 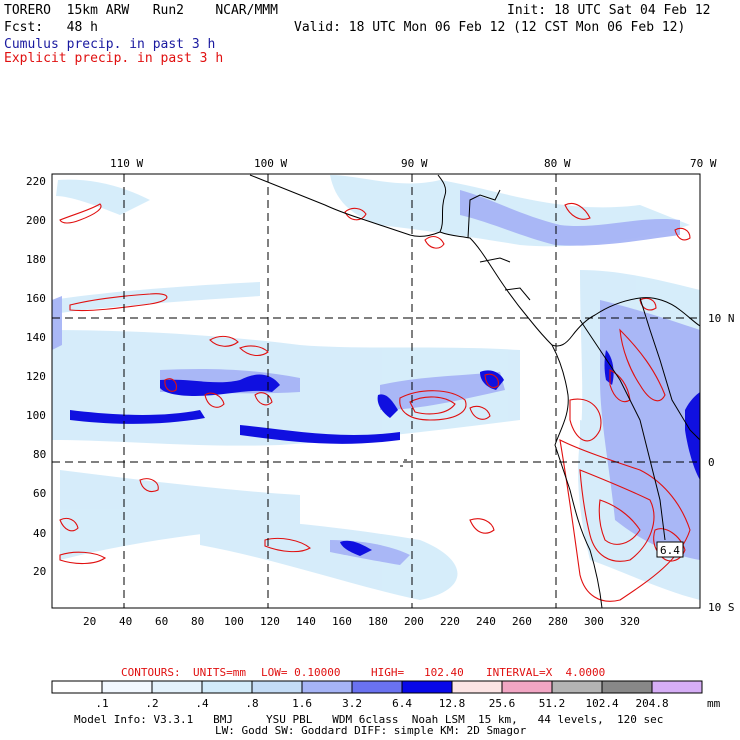 What do you see at coordinates (36, 376) in the screenshot?
I see `y-tick: 120` at bounding box center [36, 376].